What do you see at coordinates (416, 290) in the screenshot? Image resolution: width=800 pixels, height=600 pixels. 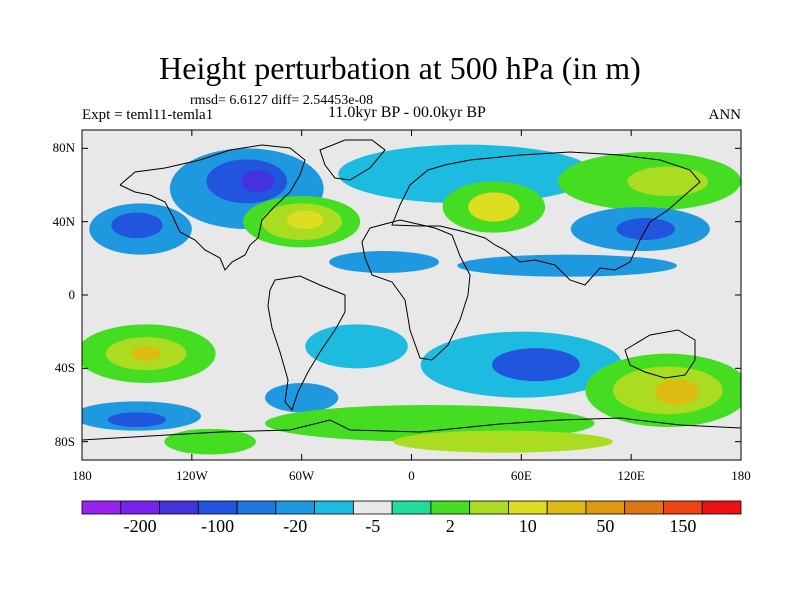 I see `coastline-africa` at bounding box center [416, 290].